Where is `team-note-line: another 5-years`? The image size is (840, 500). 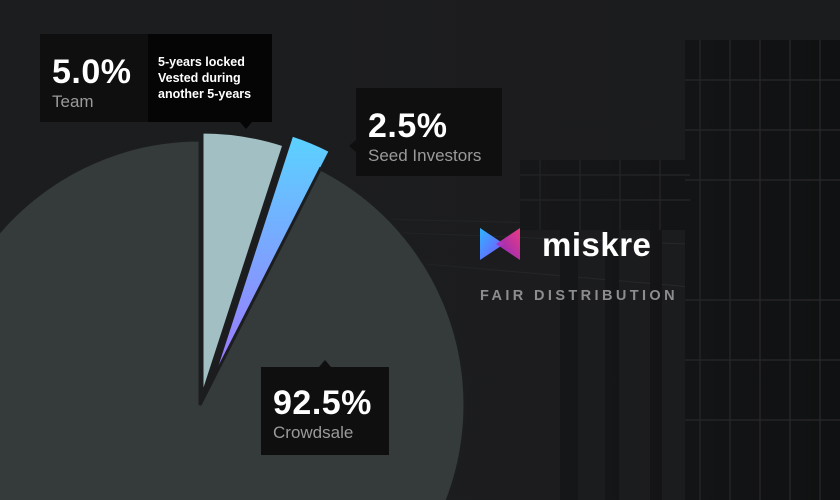
team-note-line: another 5-years is located at coordinates (205, 94).